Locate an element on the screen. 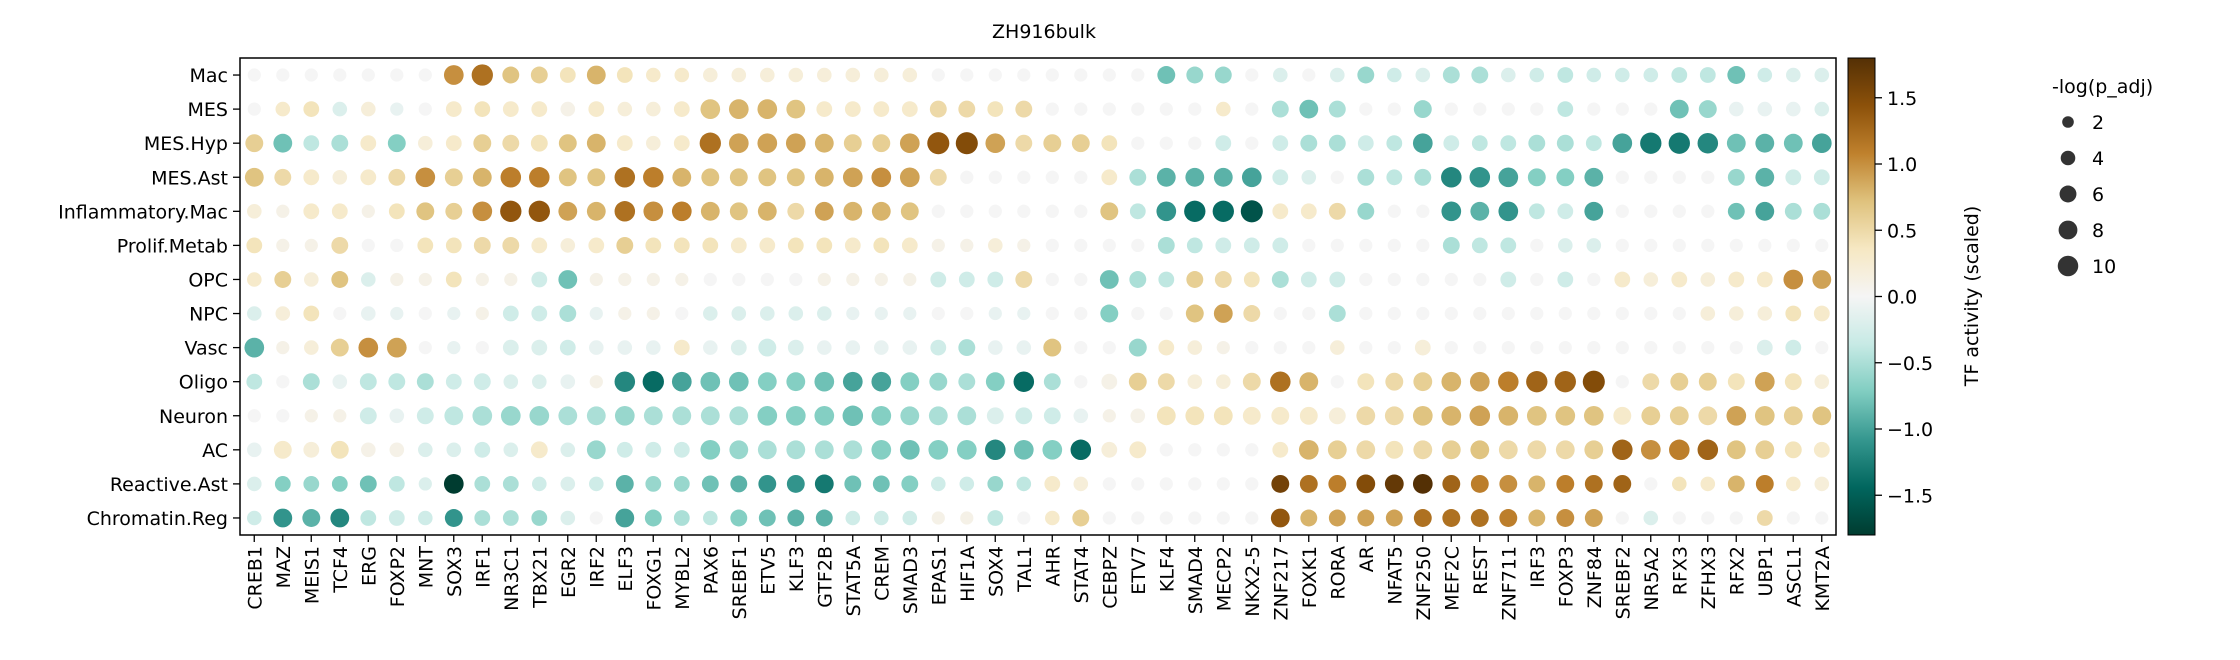 The image size is (2240, 660). size-legend: 2 4 6 8 10 is located at coordinates (2086, 195).